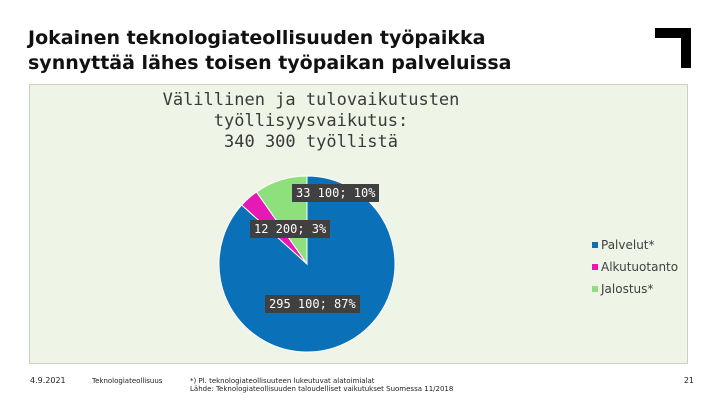  I want to click on page-number: 21, so click(688, 380).